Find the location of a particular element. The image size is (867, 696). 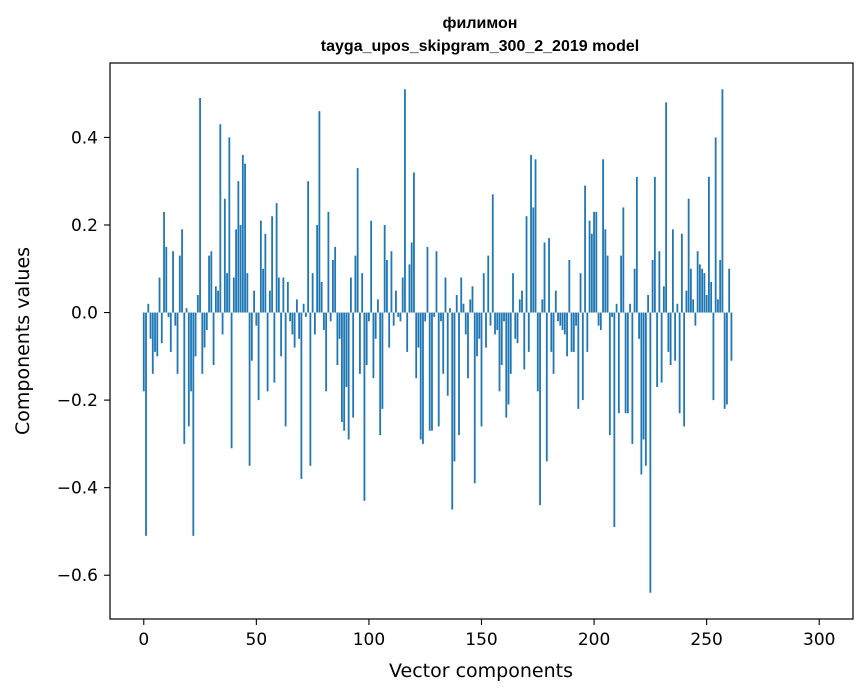

y-tick-label: 0.2 is located at coordinates (84, 226).